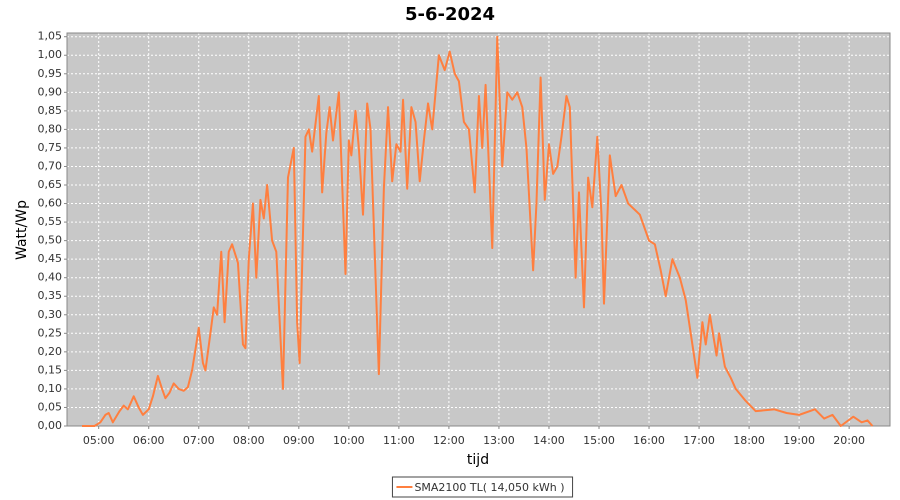  I want to click on x-tick-label: 10:00, so click(349, 440).